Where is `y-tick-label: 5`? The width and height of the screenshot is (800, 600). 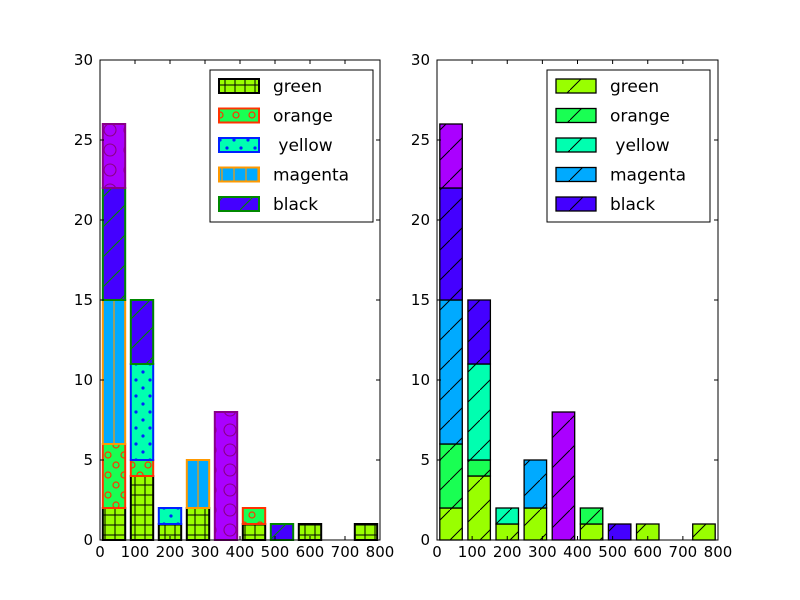 y-tick-label: 5 is located at coordinates (425, 460).